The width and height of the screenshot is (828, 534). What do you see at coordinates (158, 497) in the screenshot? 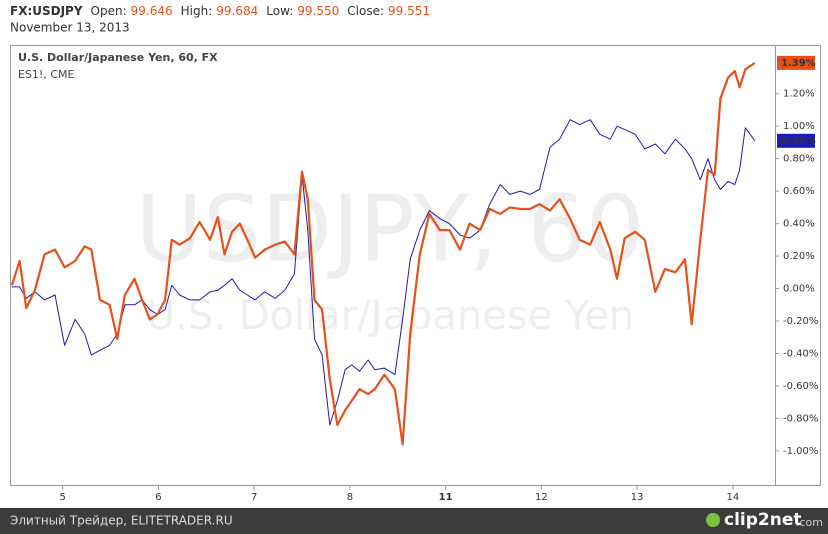
I see `x-tick-label: 6` at bounding box center [158, 497].